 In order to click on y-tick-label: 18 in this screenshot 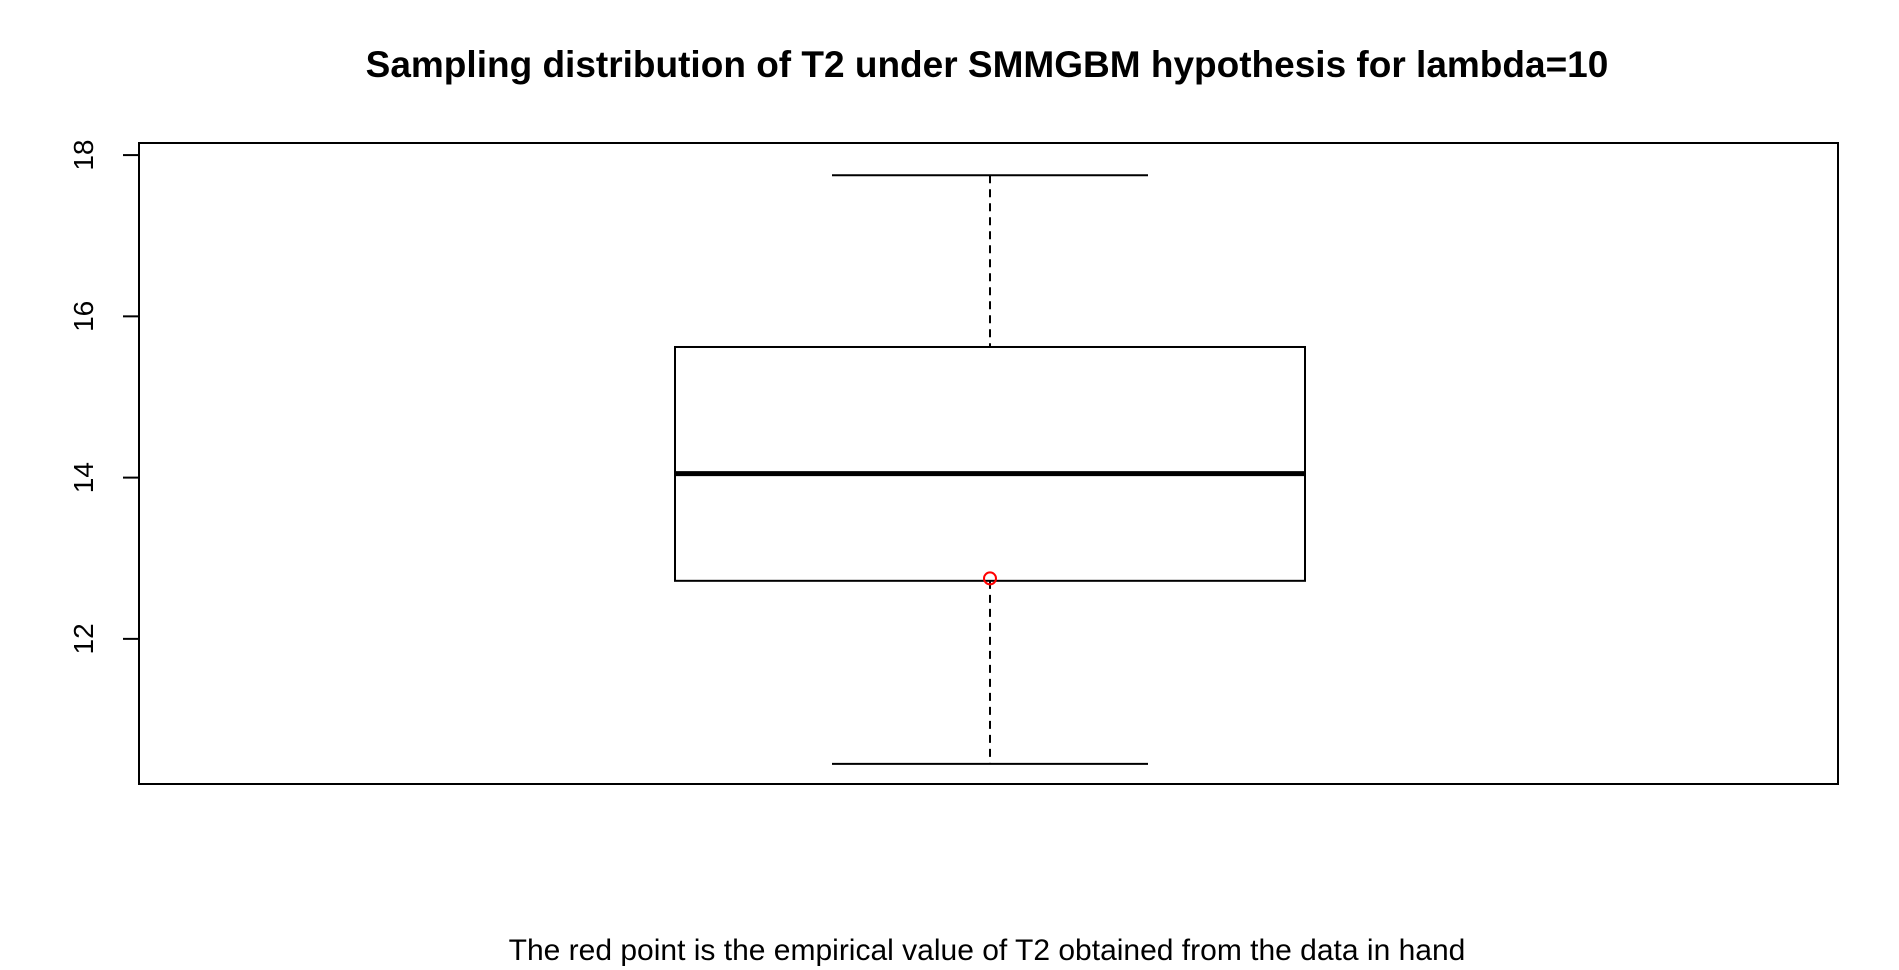, I will do `click(83, 155)`.